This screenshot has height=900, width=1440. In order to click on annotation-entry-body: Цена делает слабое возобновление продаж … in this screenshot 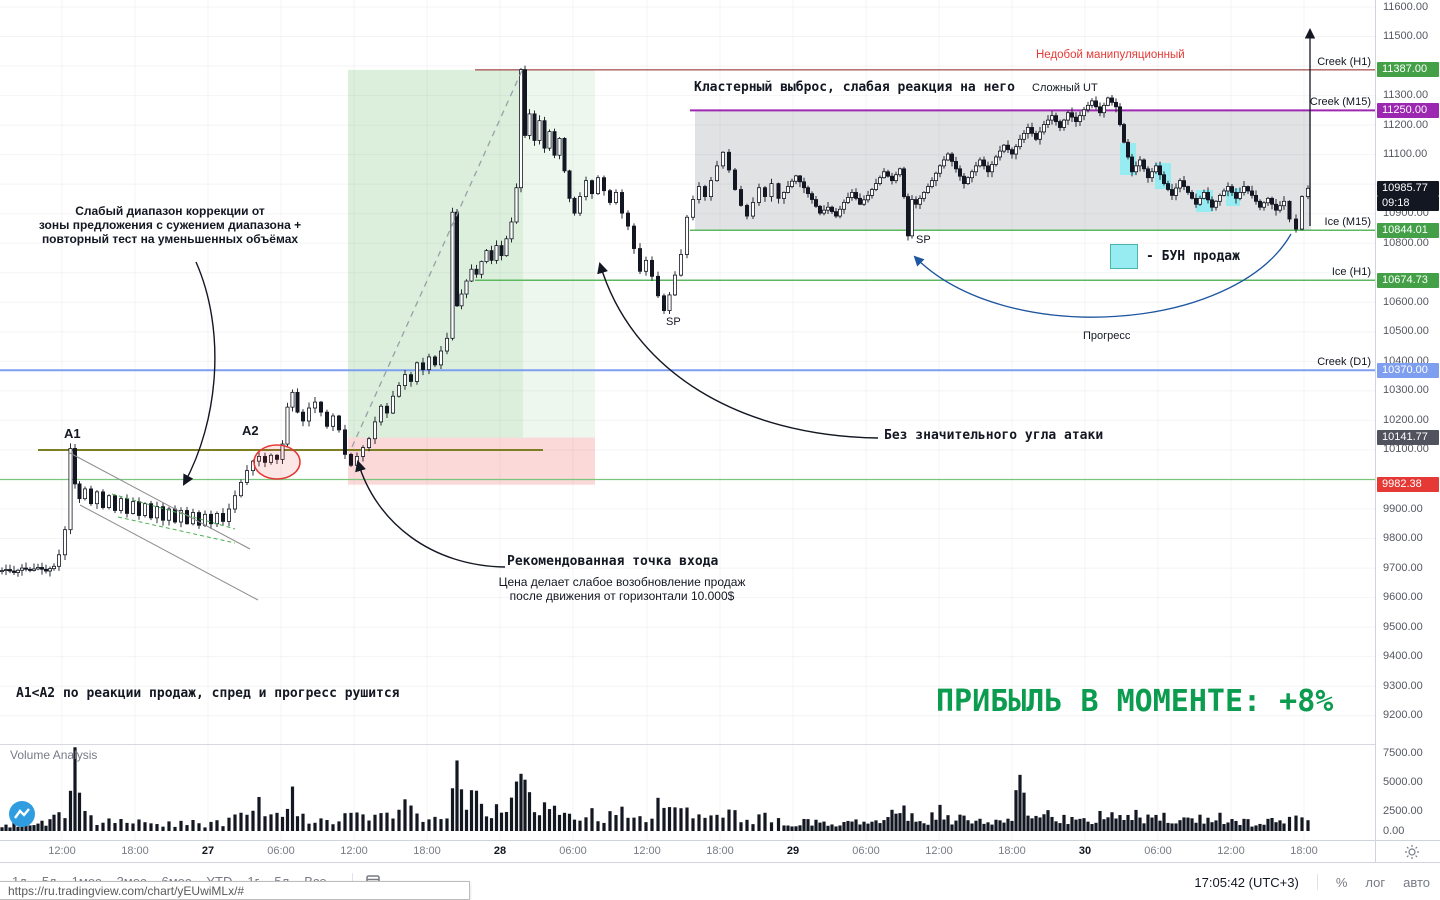, I will do `click(622, 589)`.